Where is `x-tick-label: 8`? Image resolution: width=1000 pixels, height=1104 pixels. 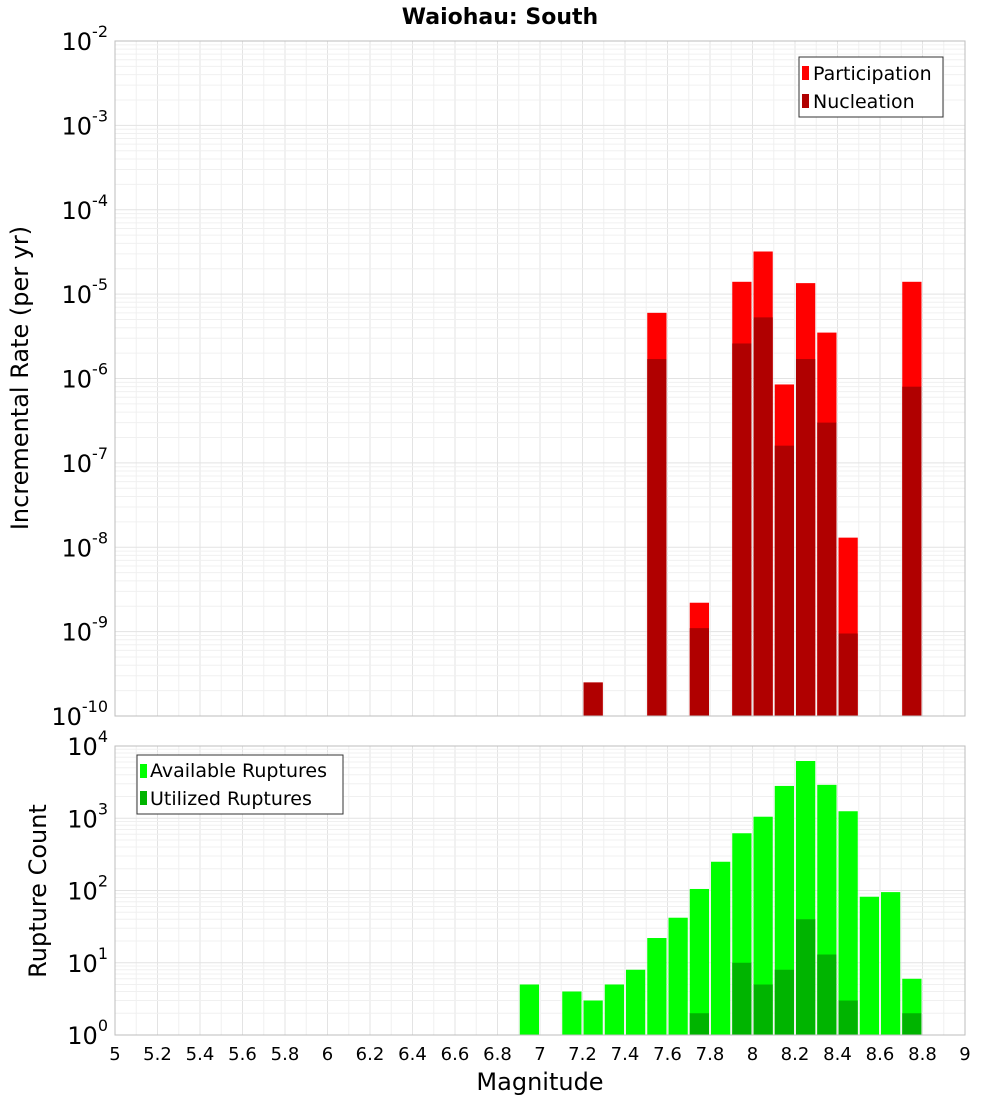 x-tick-label: 8 is located at coordinates (752, 1054).